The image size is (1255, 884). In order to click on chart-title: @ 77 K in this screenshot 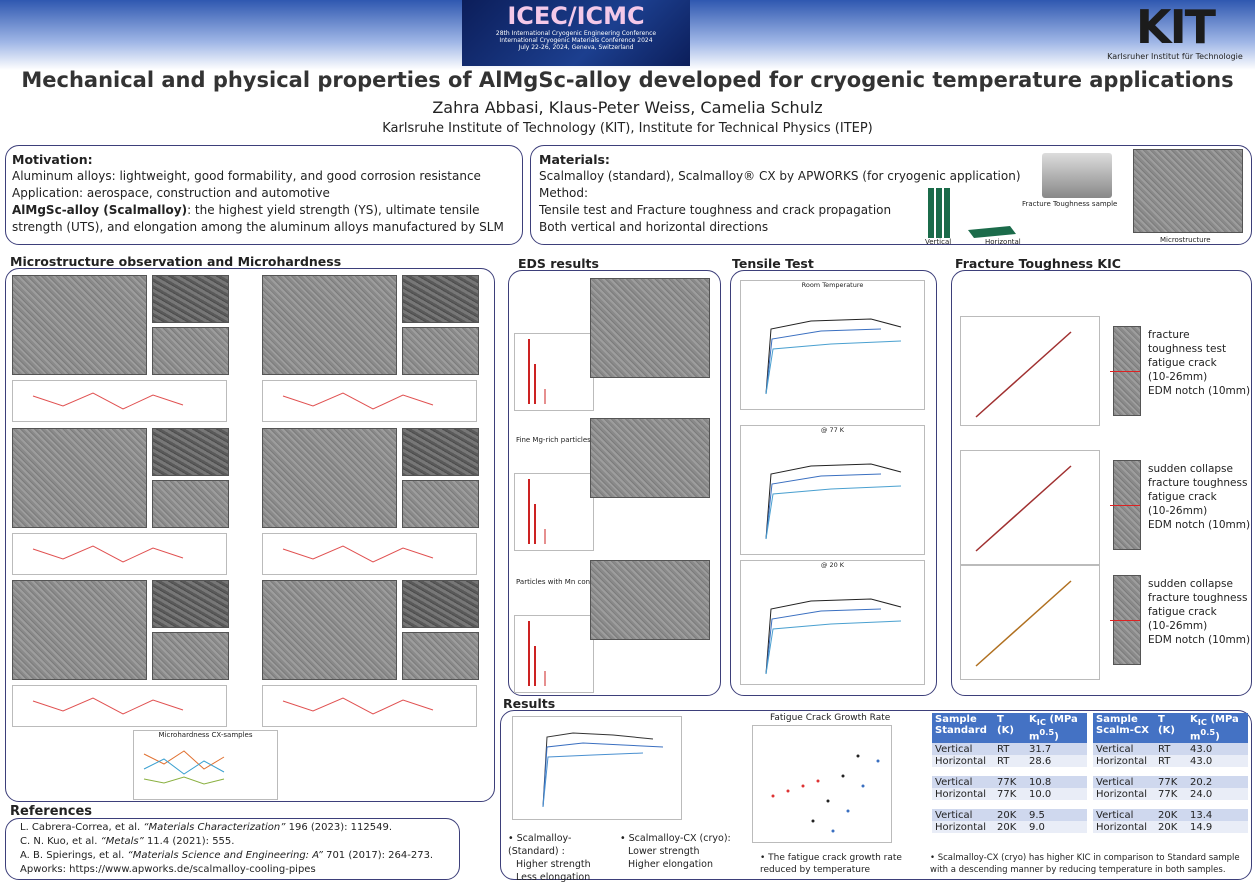, I will do `click(832, 430)`.